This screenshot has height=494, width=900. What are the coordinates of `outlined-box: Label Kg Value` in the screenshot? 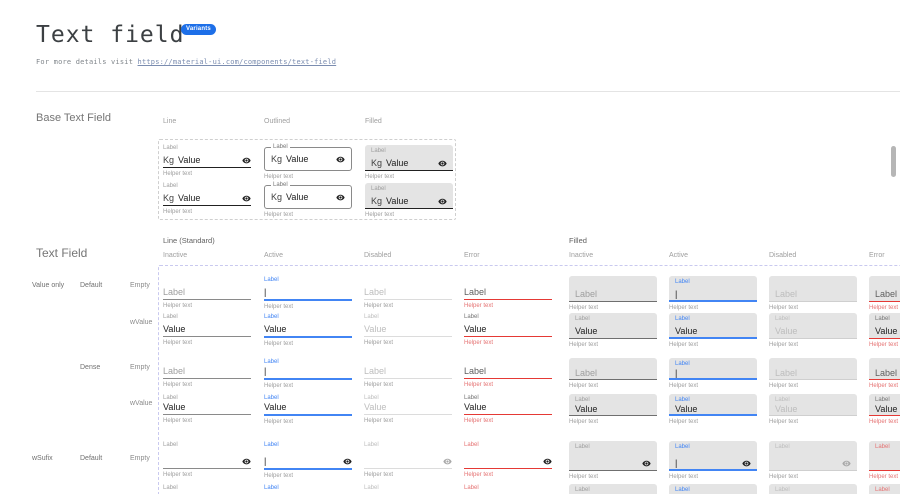 It's located at (308, 157).